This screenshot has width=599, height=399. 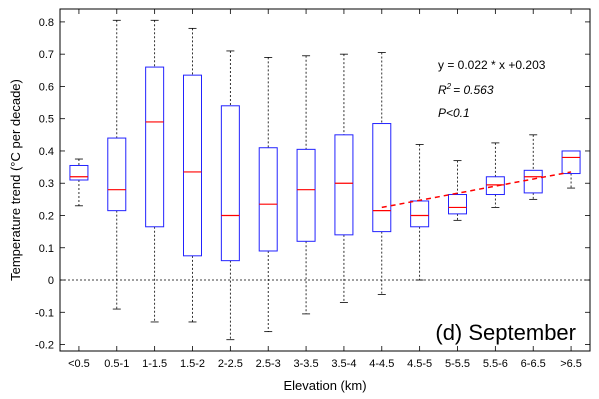 I want to click on panel-title: (d) September, so click(x=505, y=332).